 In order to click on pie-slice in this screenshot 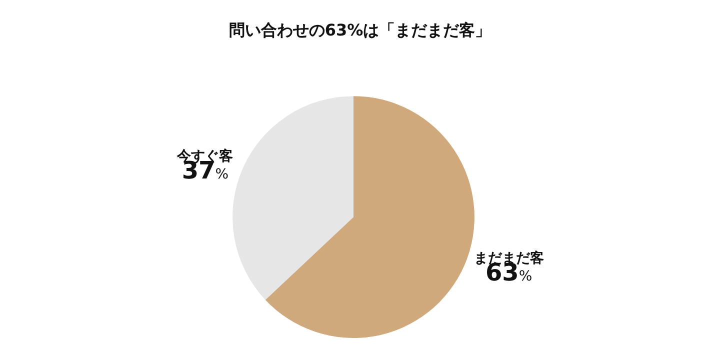, I will do `click(293, 198)`.